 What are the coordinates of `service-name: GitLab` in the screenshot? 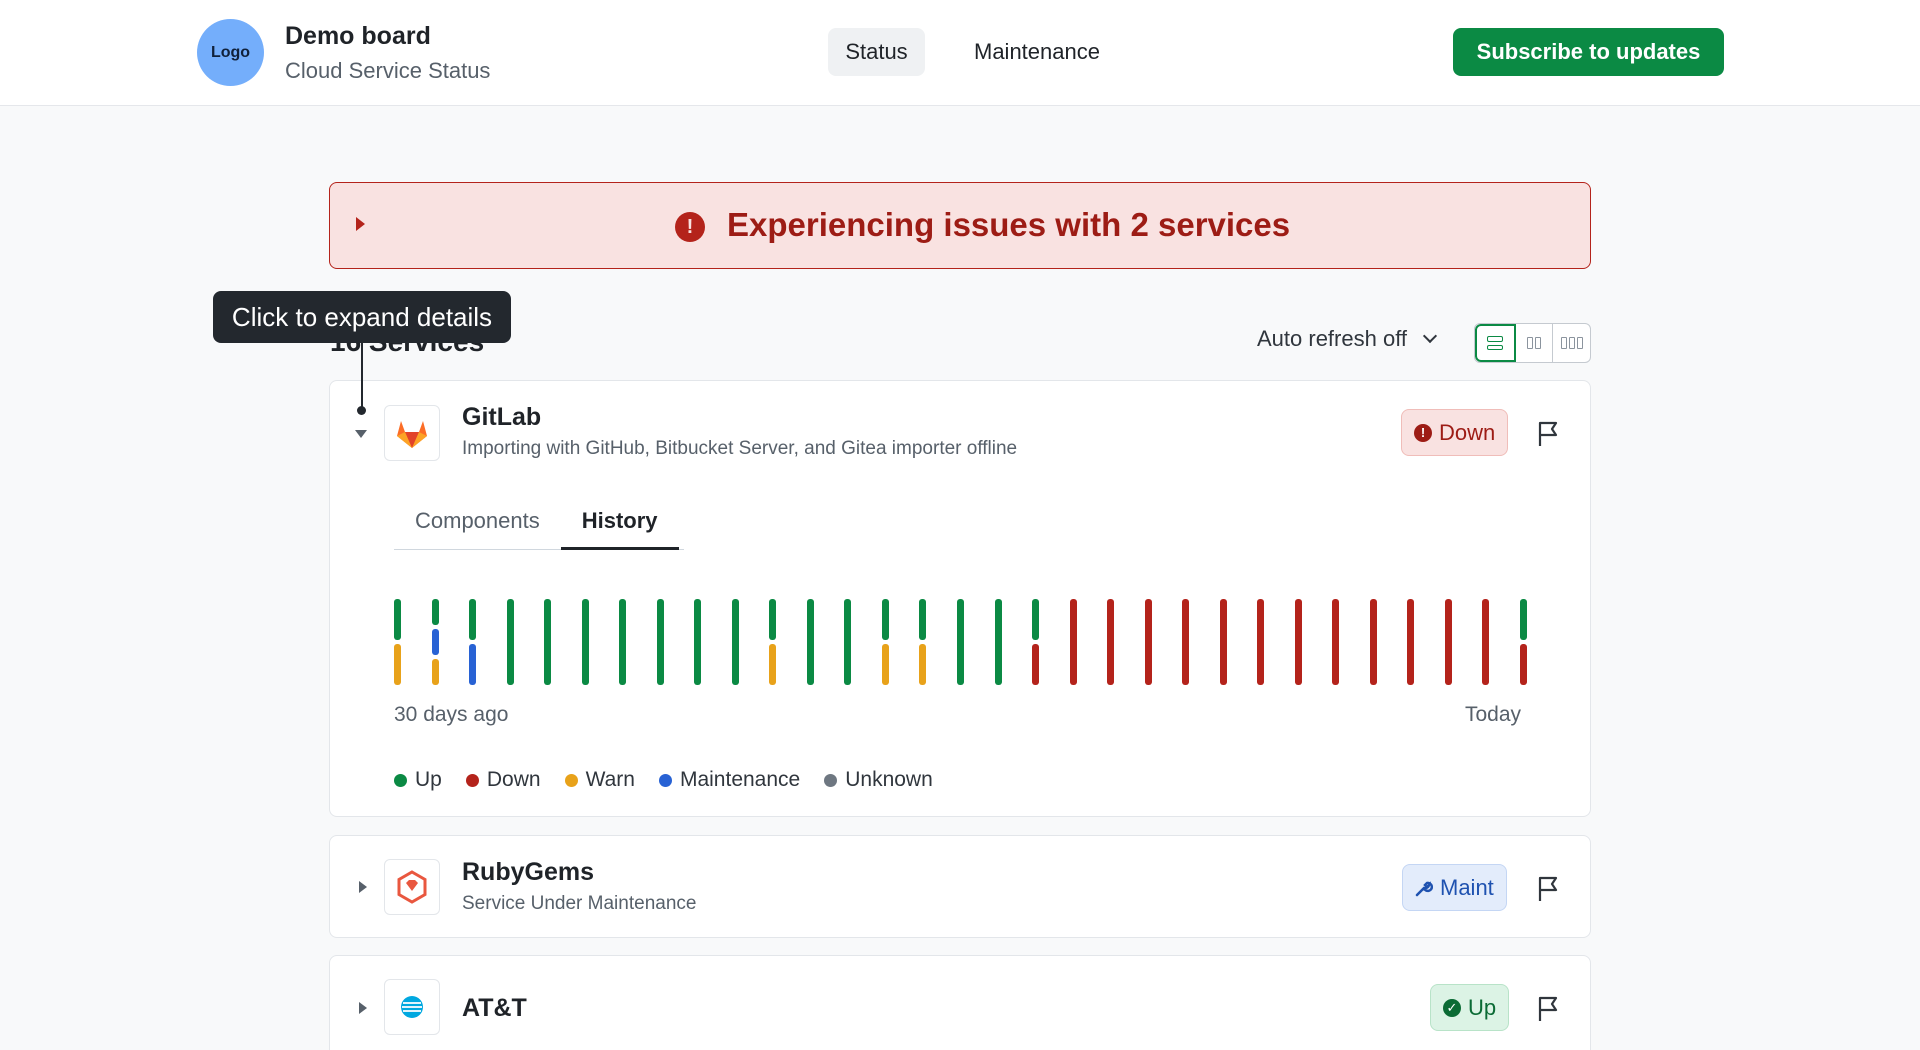 It's located at (502, 417).